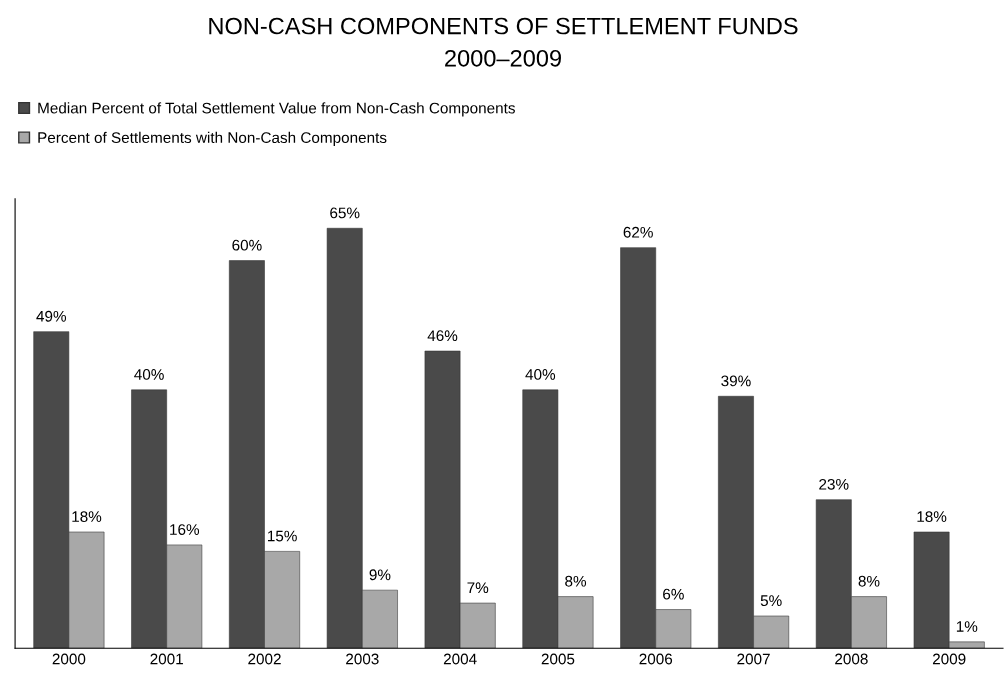  I want to click on data-label: 6%, so click(673, 594).